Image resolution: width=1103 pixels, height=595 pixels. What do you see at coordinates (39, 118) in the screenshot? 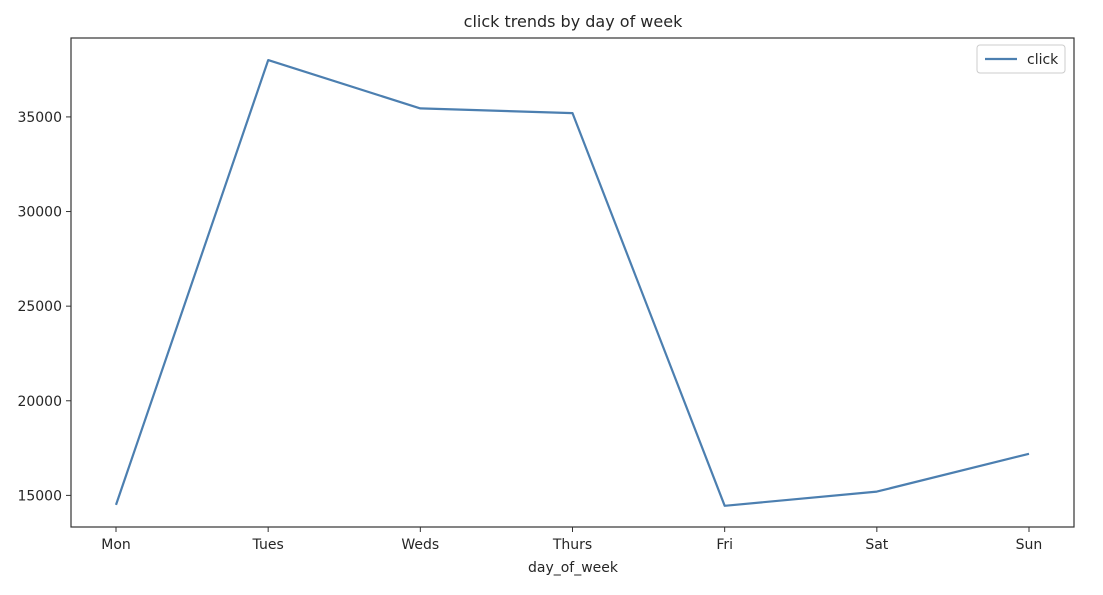
I see `y-tick-label: 35000` at bounding box center [39, 118].